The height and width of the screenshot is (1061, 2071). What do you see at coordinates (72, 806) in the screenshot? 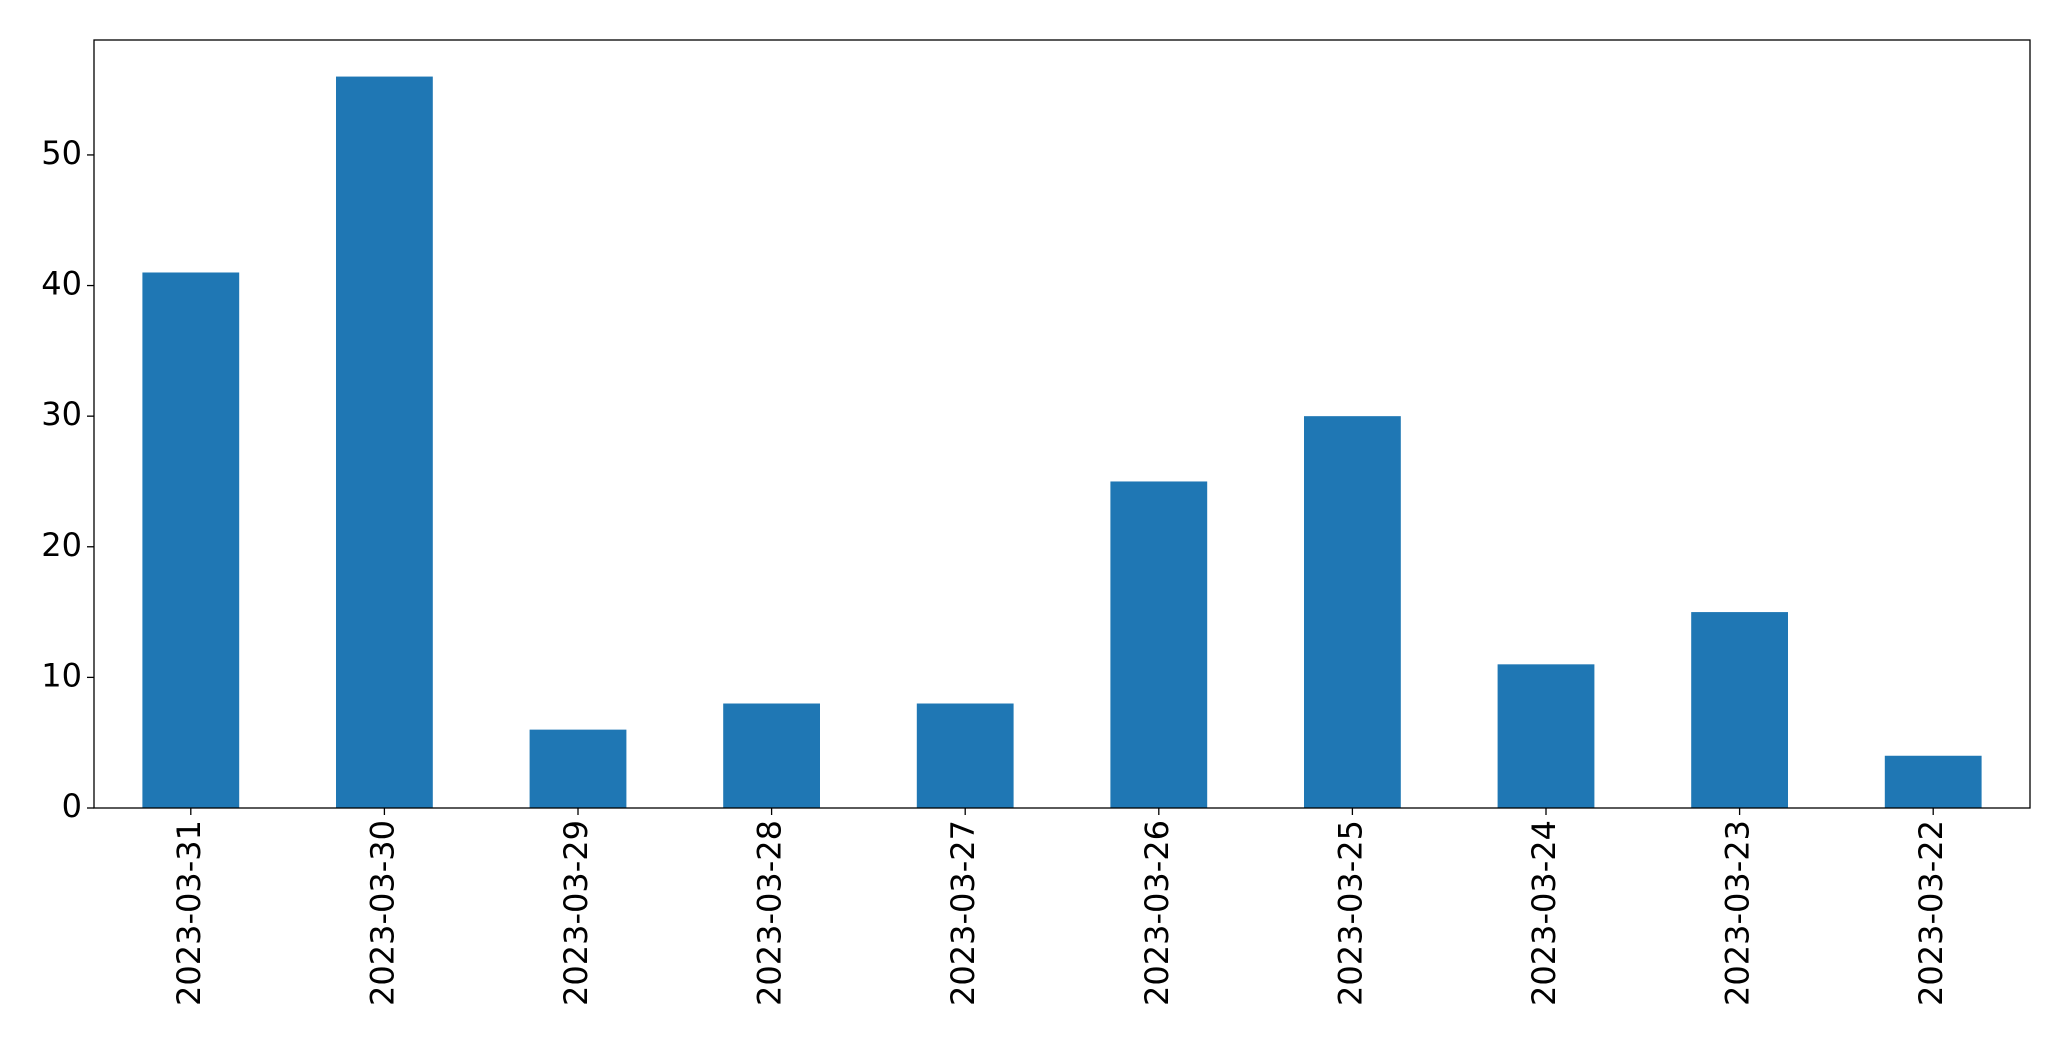
I see `y-tick-label: 0` at bounding box center [72, 806].